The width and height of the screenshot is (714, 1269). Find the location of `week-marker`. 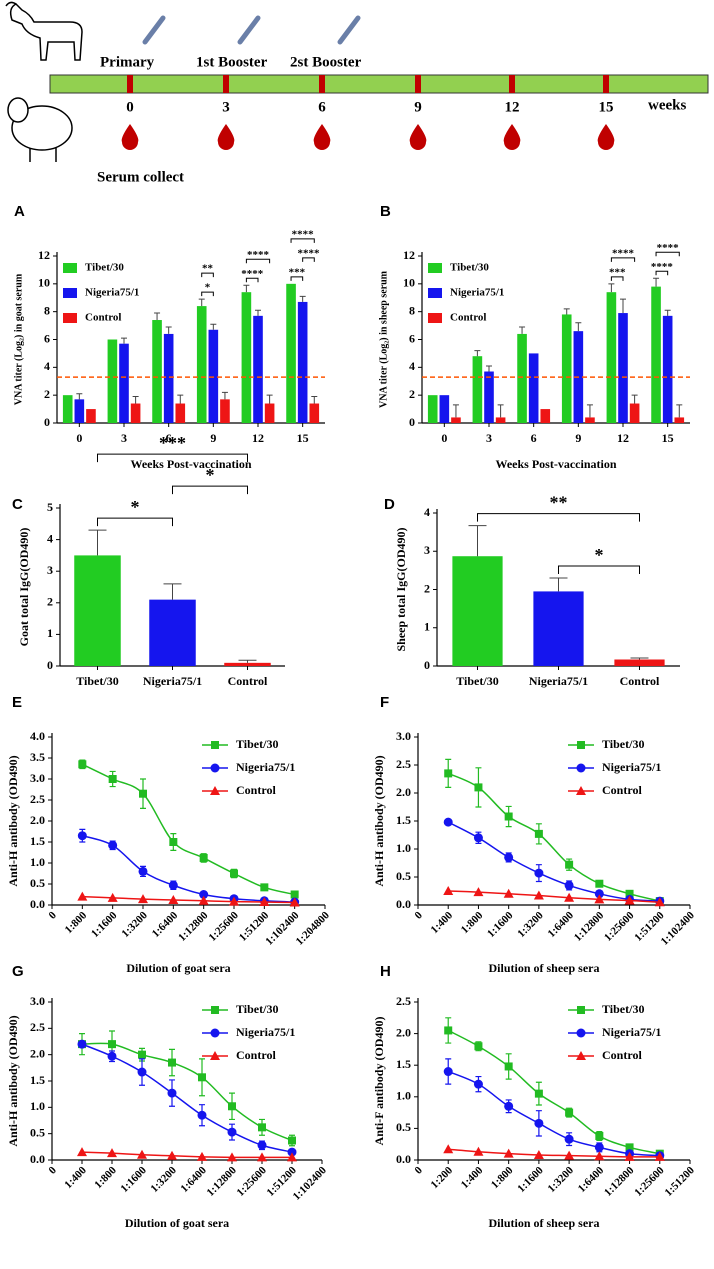

week-marker is located at coordinates (130, 84).